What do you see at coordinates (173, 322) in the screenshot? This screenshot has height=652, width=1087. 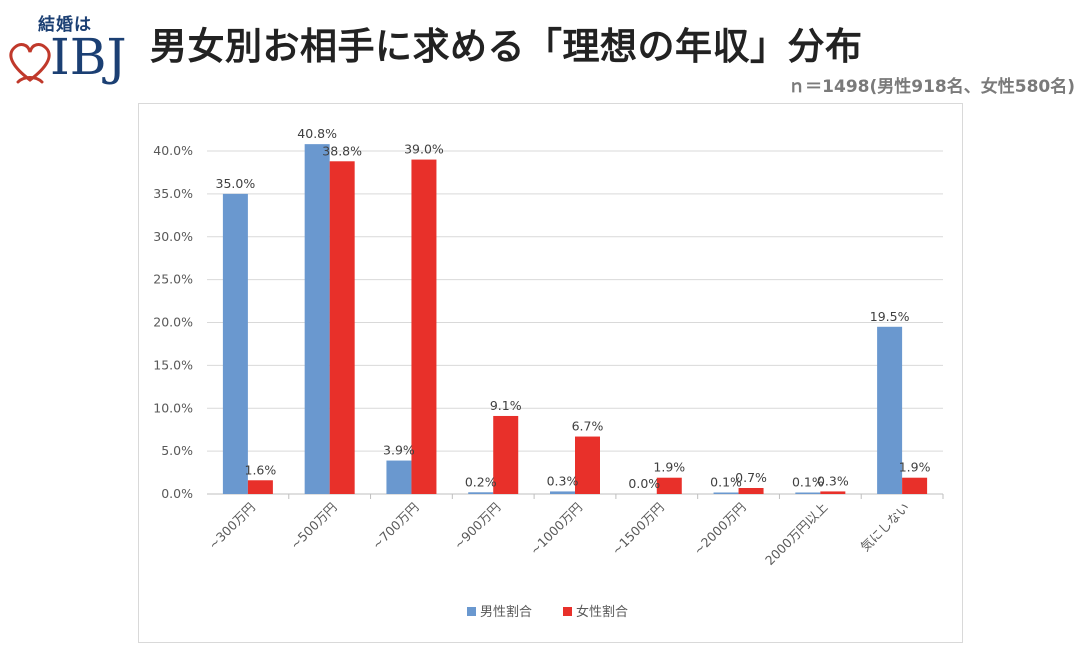 I see `y-tick-label: 20.0%` at bounding box center [173, 322].